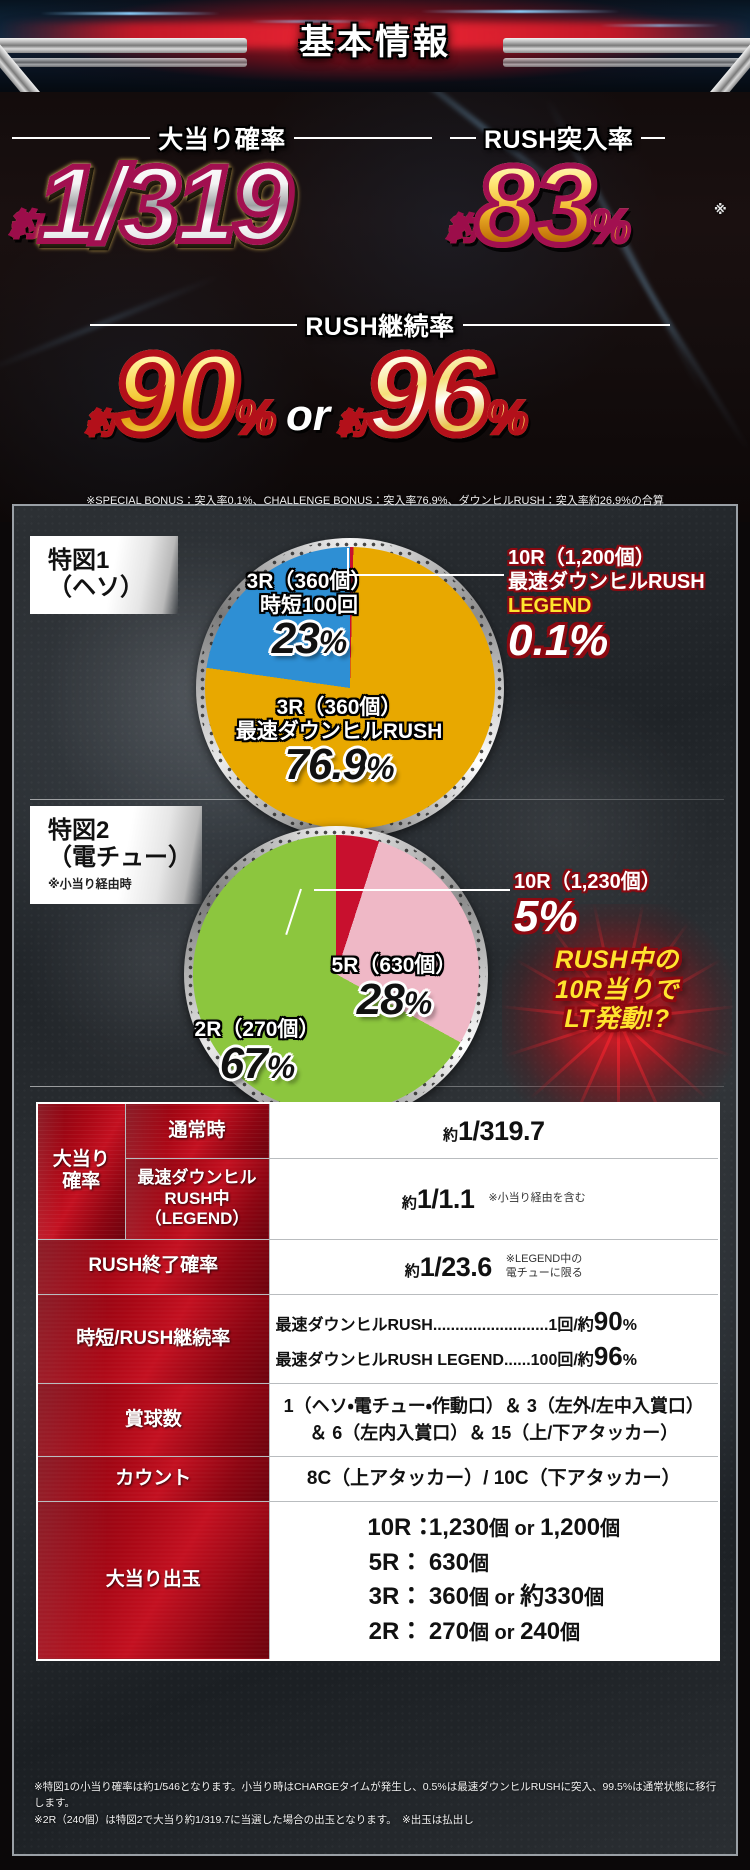 Image resolution: width=750 pixels, height=1870 pixels. What do you see at coordinates (401, 1527) in the screenshot?
I see `round-label: 10R：` at bounding box center [401, 1527].